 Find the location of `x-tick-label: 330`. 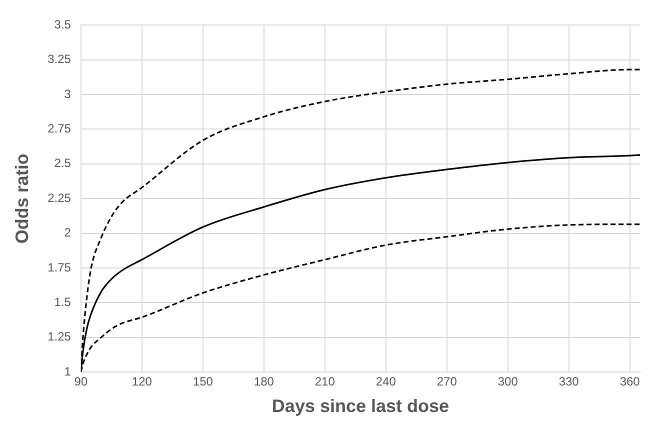

x-tick-label: 330 is located at coordinates (569, 381).